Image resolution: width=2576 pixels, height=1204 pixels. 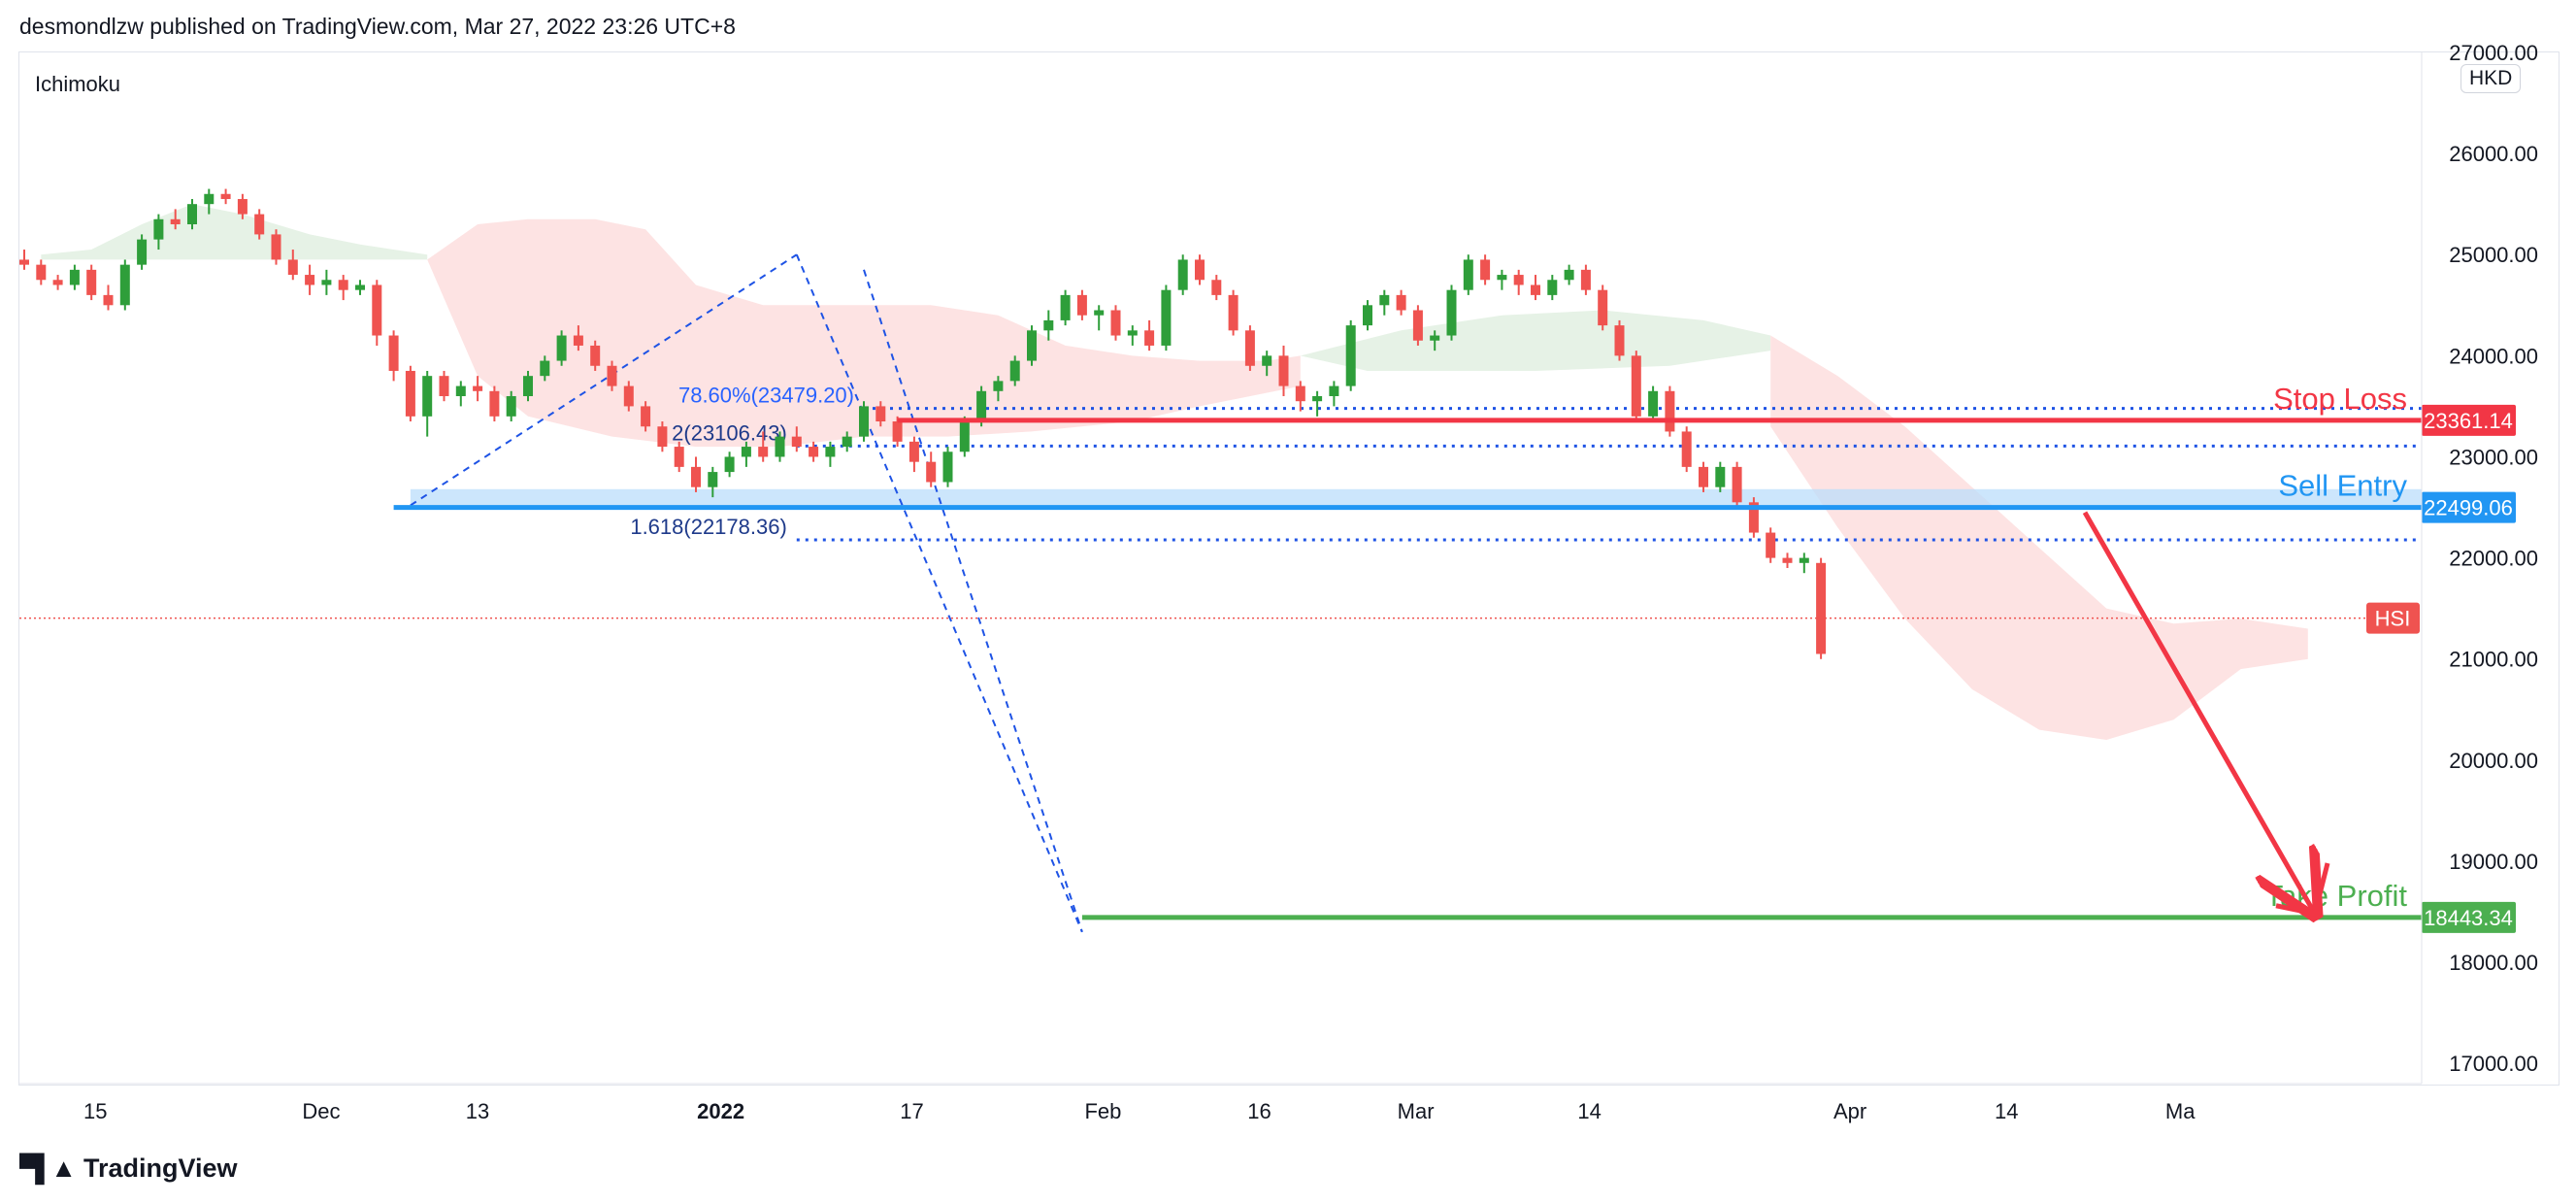 I want to click on price-tag, so click(x=2469, y=420).